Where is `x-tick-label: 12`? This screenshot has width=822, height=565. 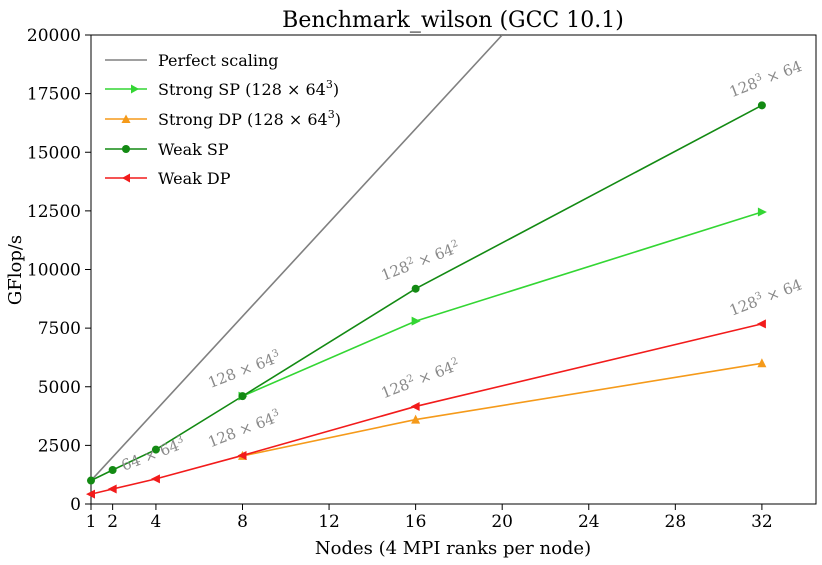
x-tick-label: 12 is located at coordinates (329, 522).